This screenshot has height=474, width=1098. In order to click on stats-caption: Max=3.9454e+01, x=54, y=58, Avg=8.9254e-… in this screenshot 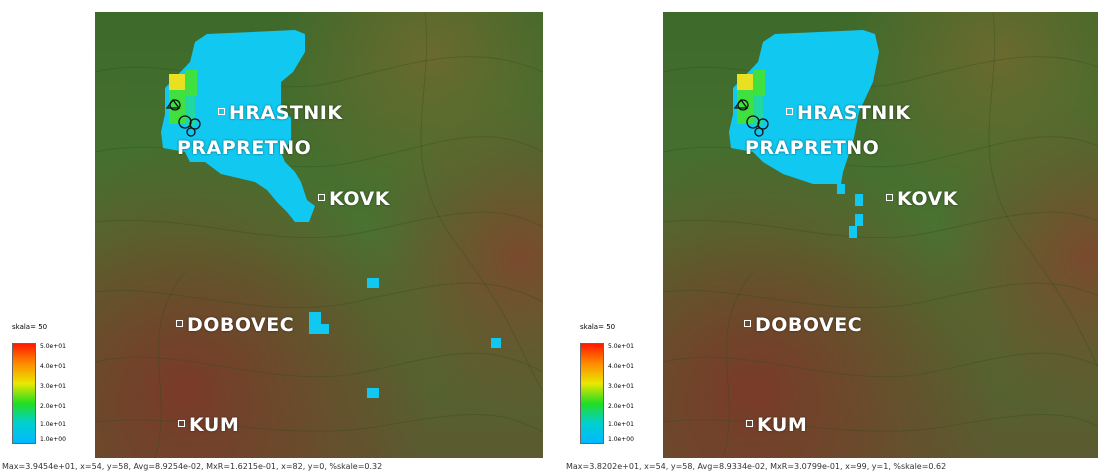, I will do `click(192, 466)`.